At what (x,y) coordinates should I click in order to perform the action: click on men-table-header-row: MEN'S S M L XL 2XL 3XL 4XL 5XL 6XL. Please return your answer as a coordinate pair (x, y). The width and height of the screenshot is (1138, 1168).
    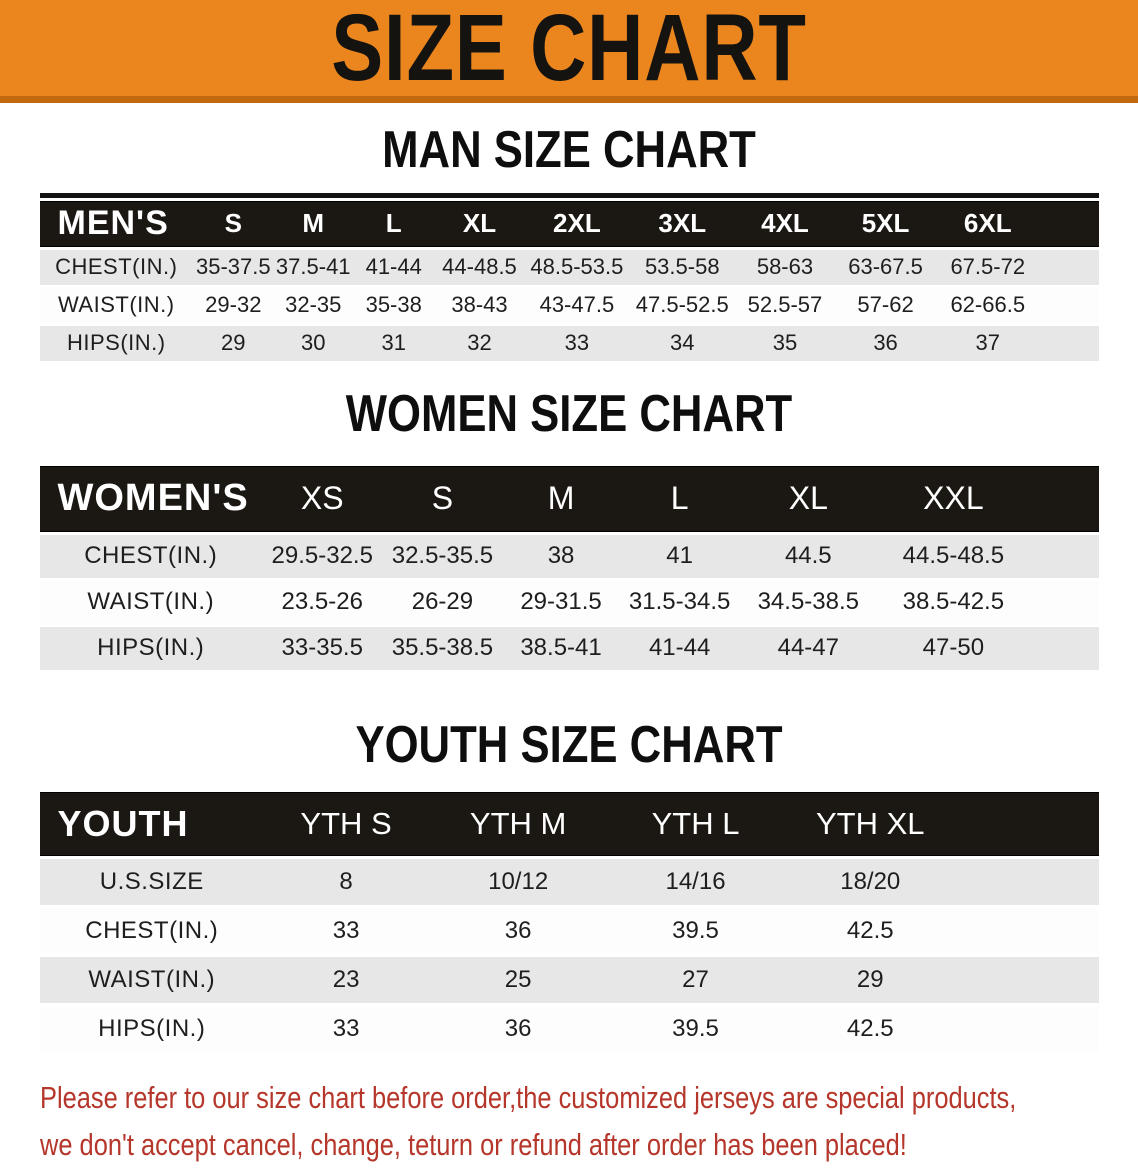
    Looking at the image, I should click on (569, 223).